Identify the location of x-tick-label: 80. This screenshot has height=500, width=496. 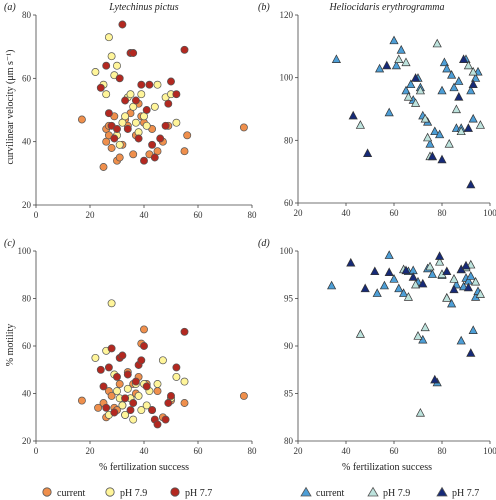
(253, 451).